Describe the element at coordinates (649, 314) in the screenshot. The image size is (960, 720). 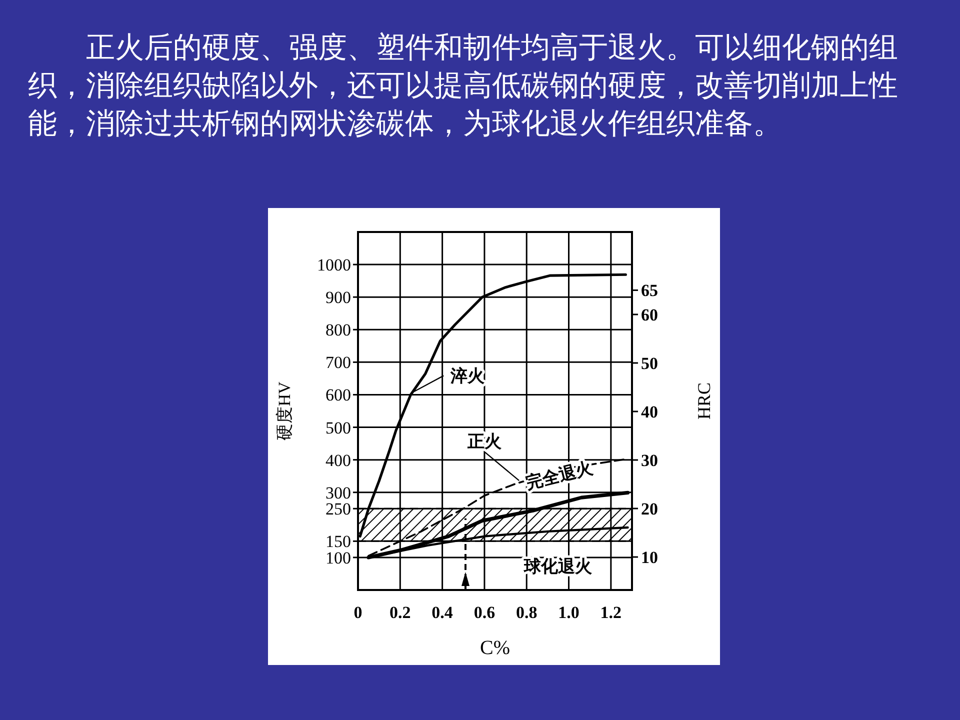
I see `y2-tick-label: 60` at that location.